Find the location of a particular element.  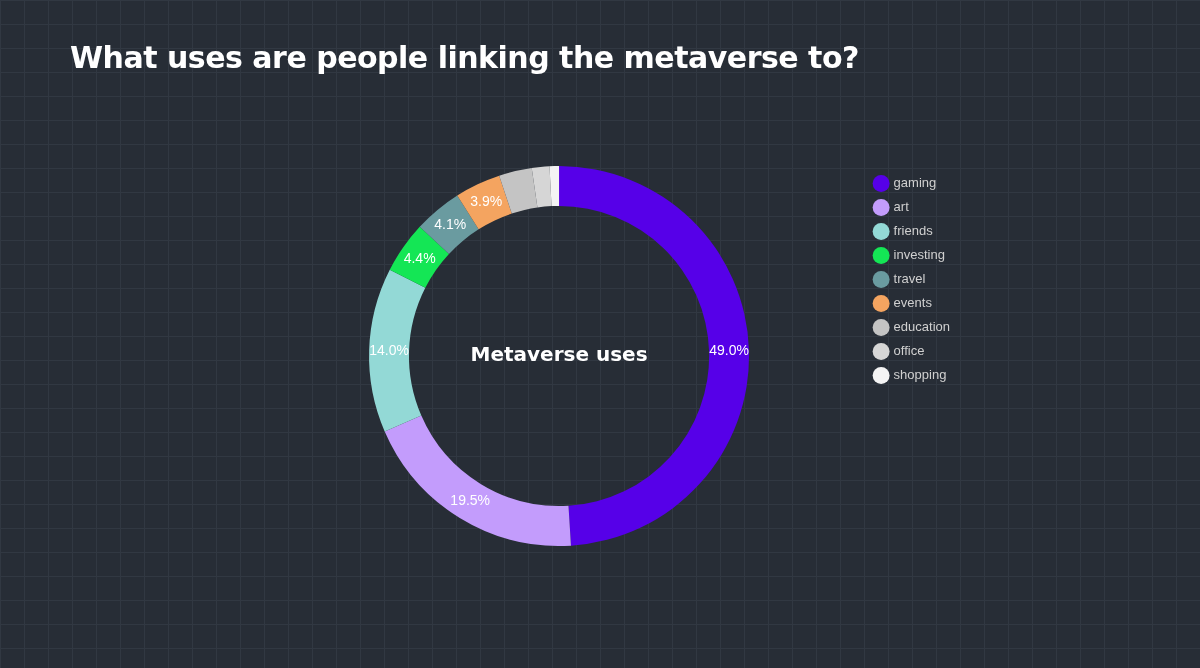

legend-label: shopping is located at coordinates (920, 375).